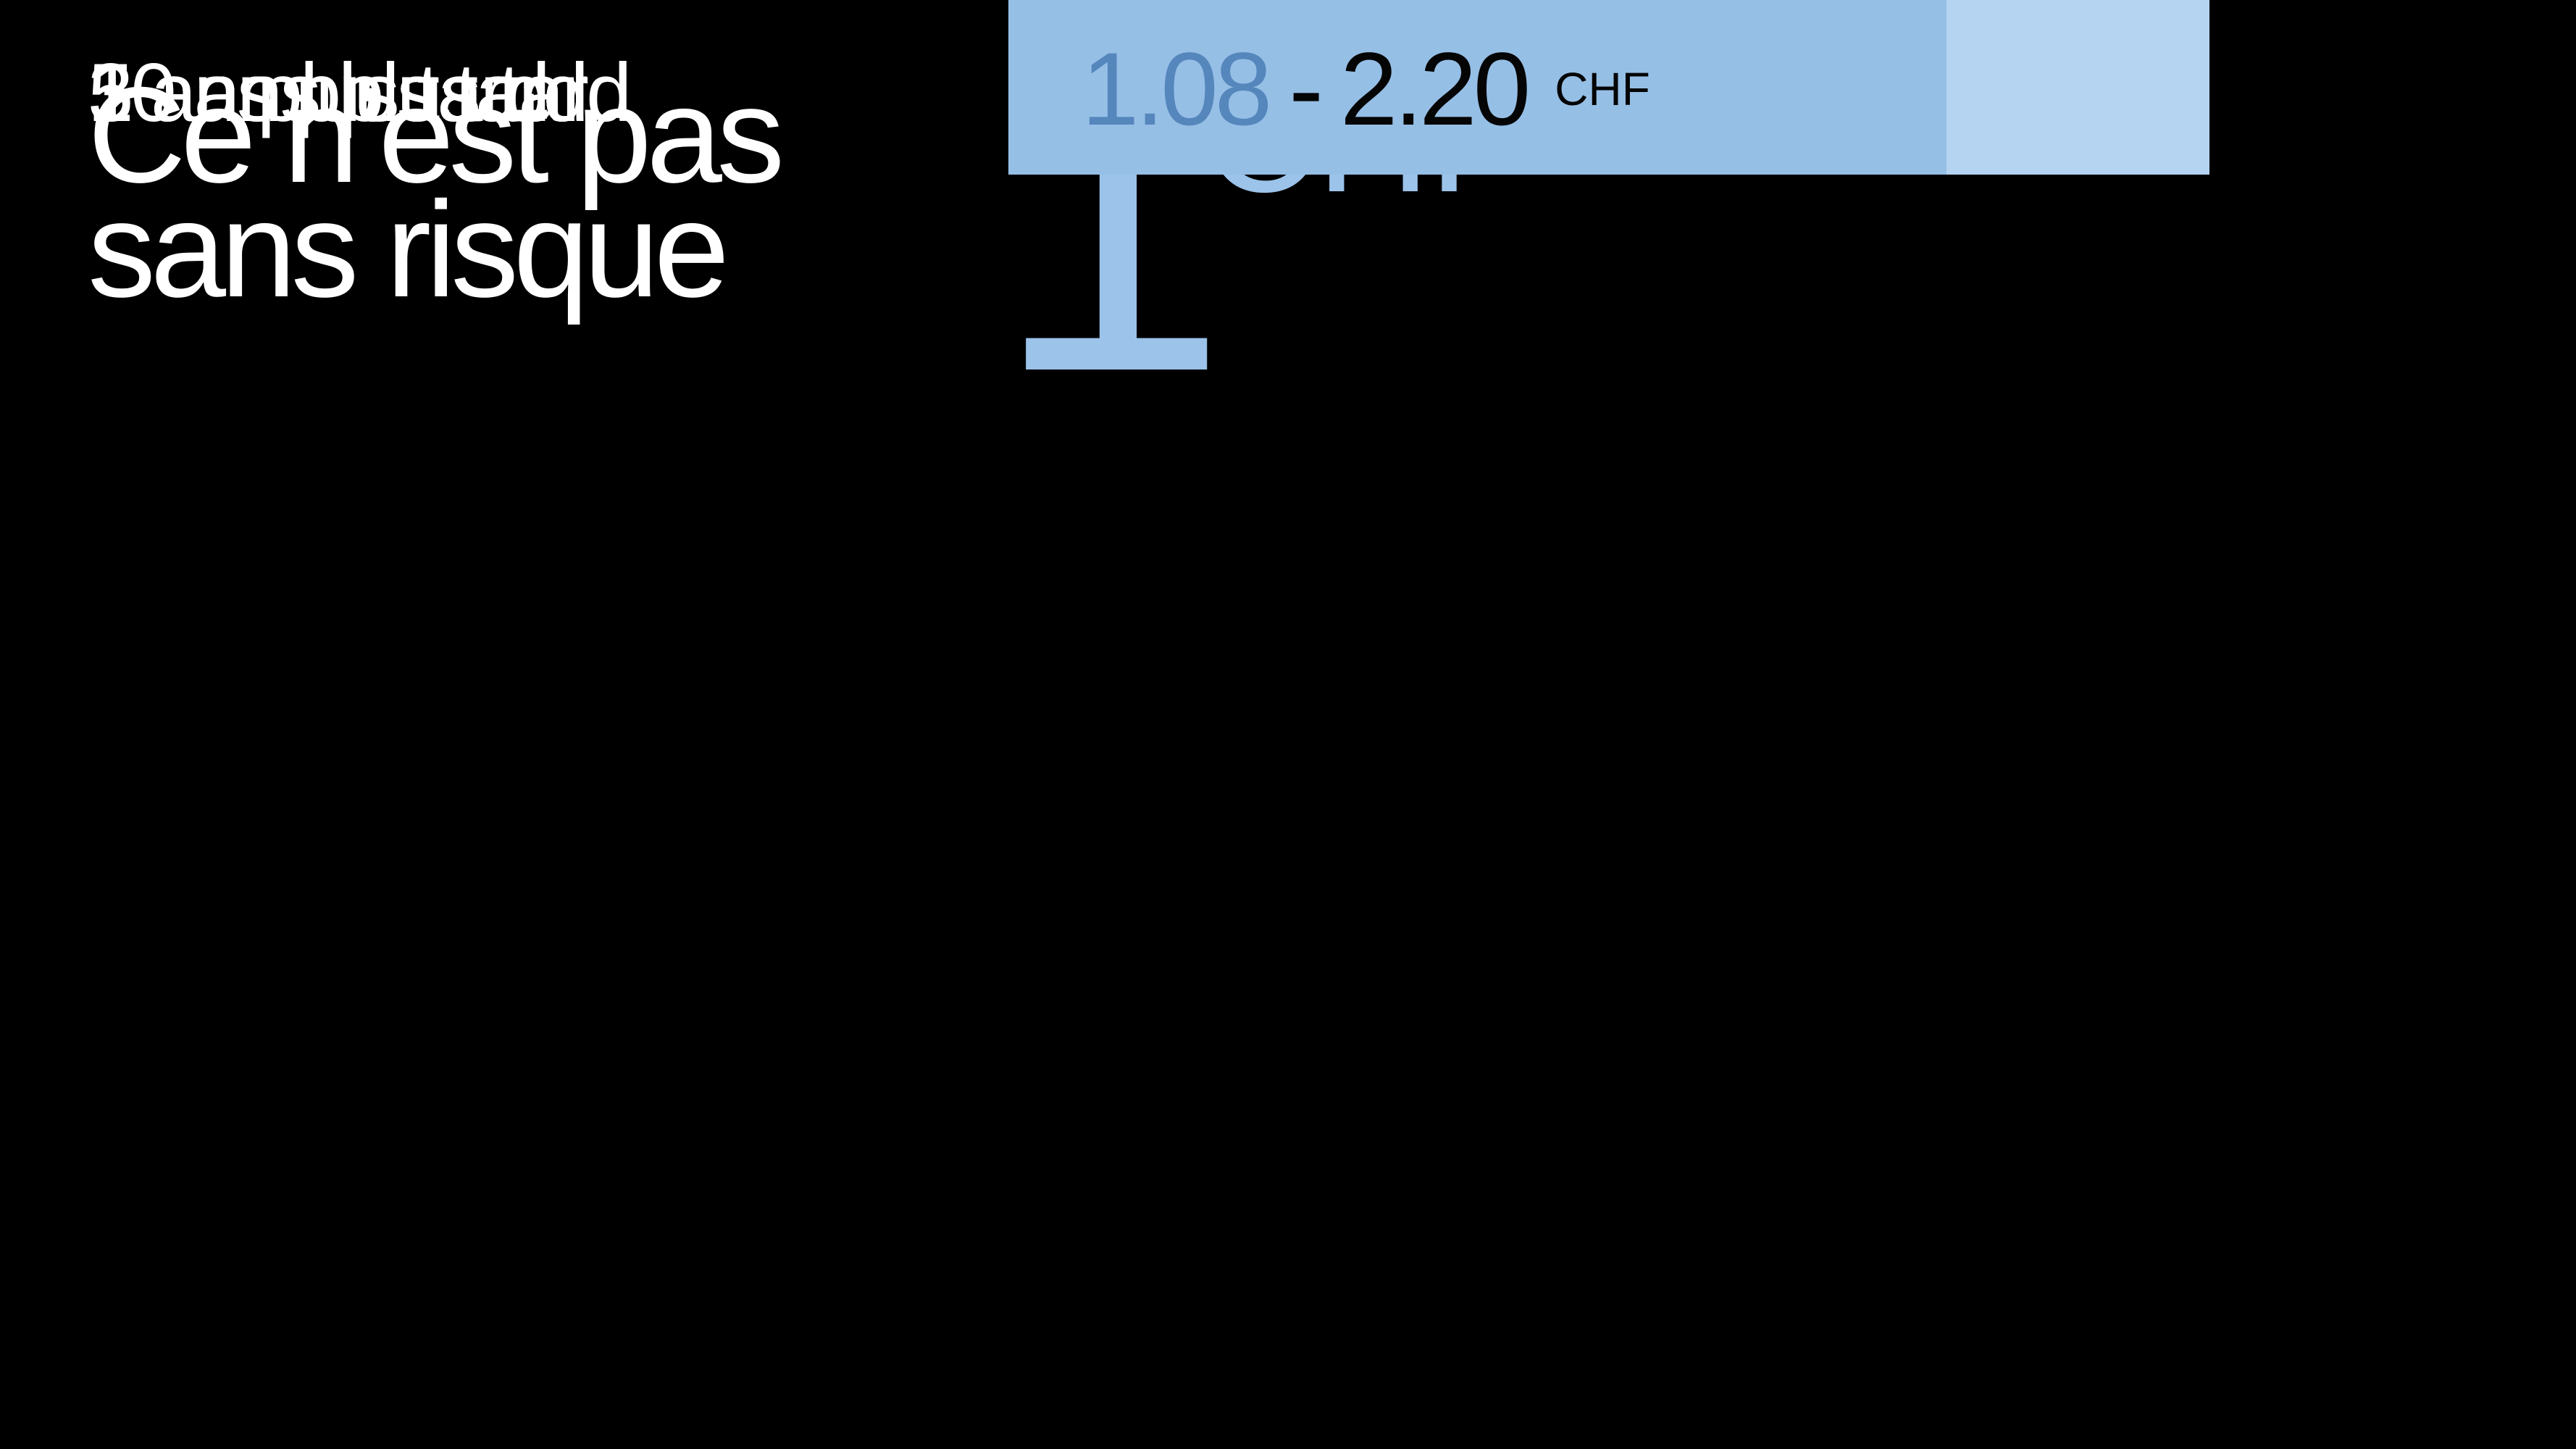 This screenshot has width=2576, height=1449. Describe the element at coordinates (1177, 89) in the screenshot. I see `value-low: 1.08` at that location.